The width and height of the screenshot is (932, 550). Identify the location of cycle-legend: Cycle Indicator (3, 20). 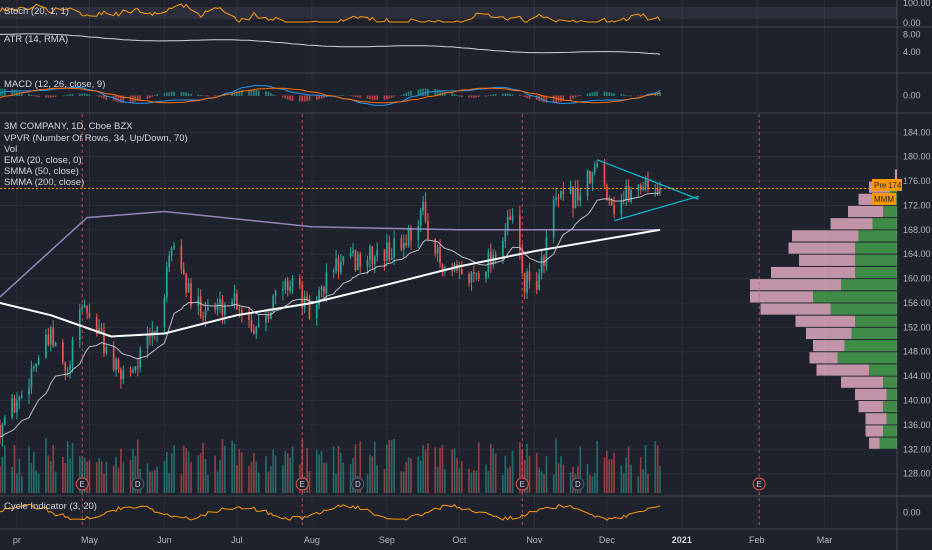
(50, 506).